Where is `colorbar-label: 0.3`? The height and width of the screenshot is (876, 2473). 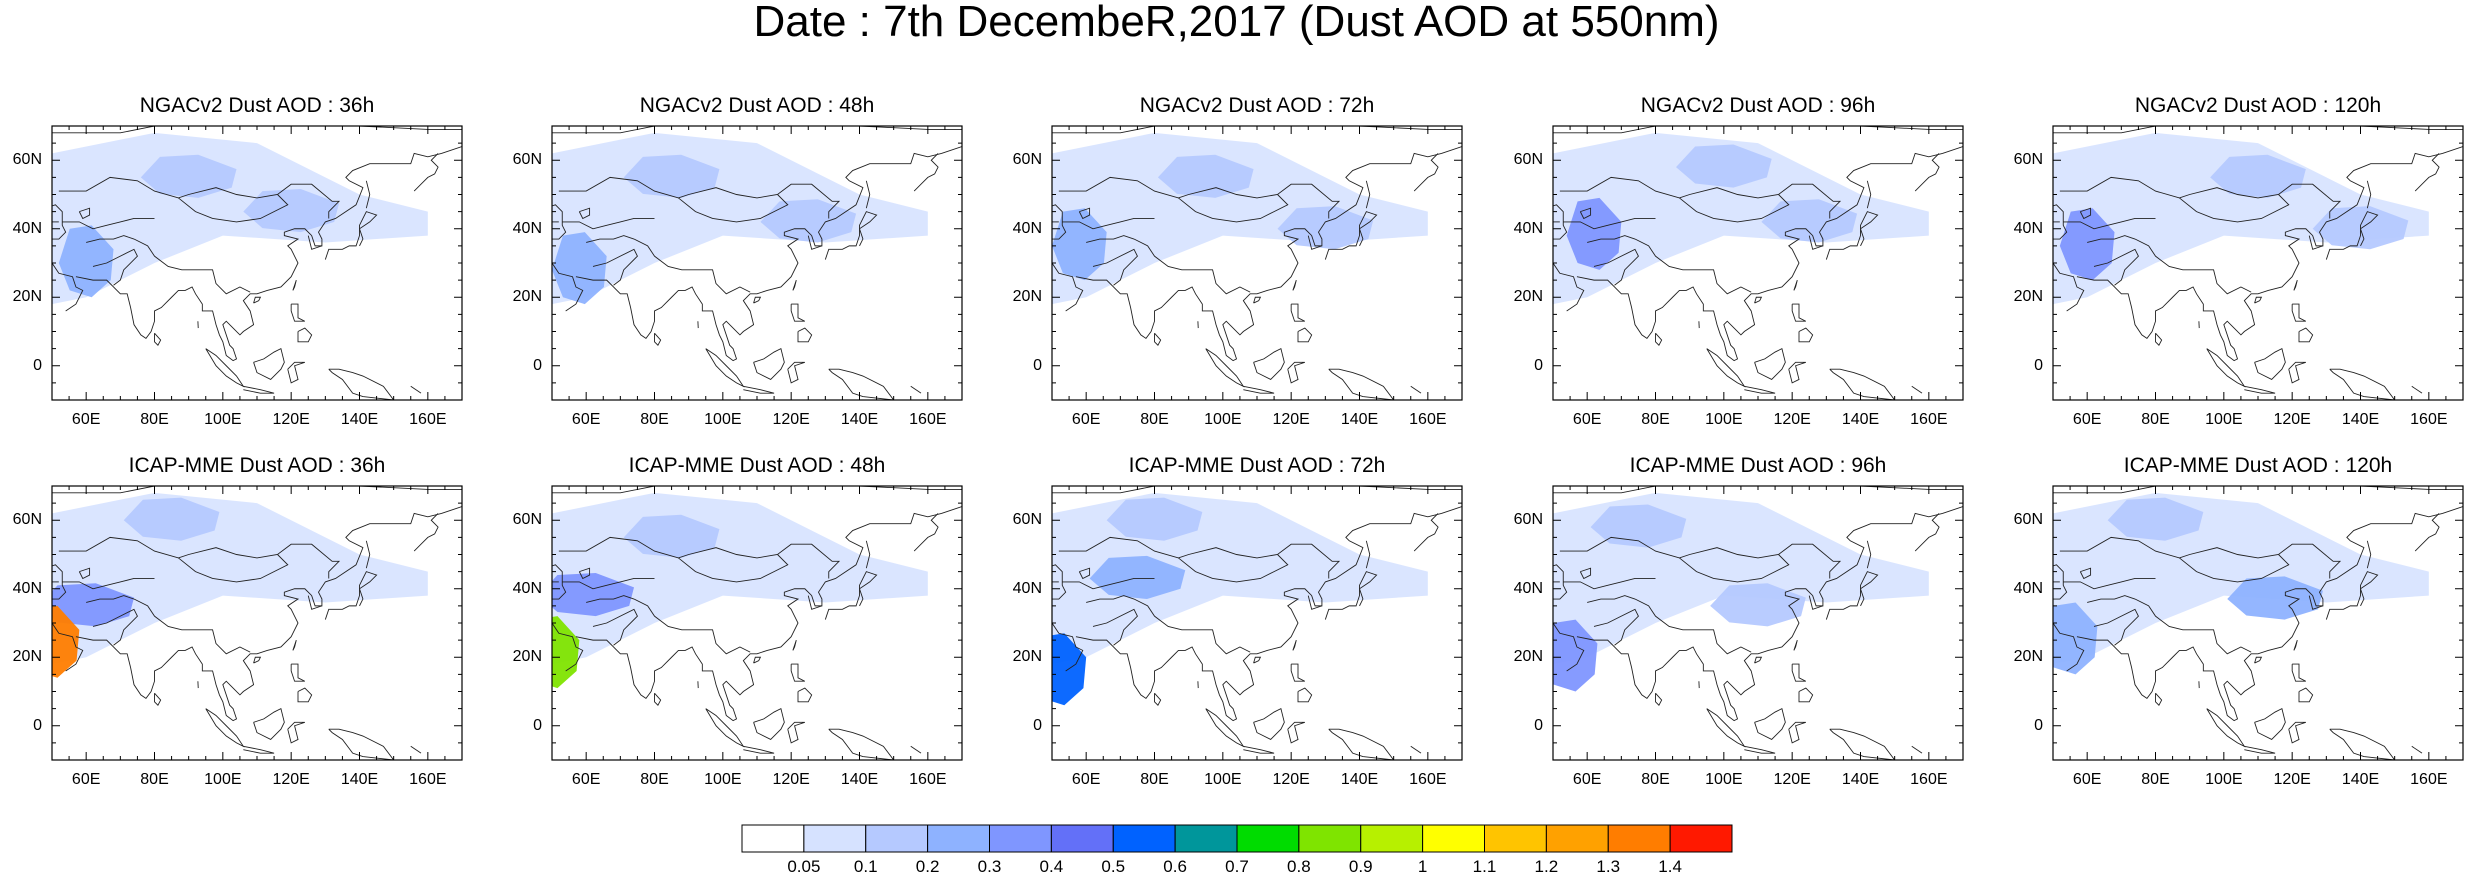 colorbar-label: 0.3 is located at coordinates (990, 866).